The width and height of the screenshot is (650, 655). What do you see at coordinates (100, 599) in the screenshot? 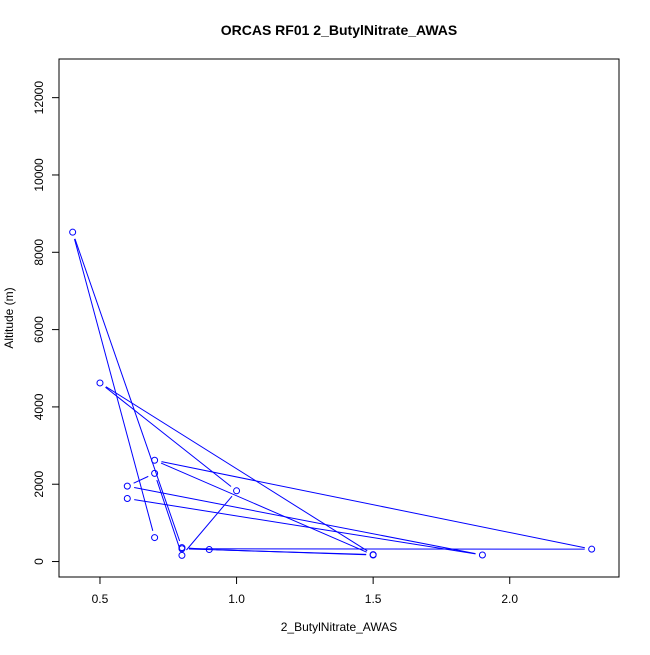
I see `x-tick-label: 0.5` at bounding box center [100, 599].